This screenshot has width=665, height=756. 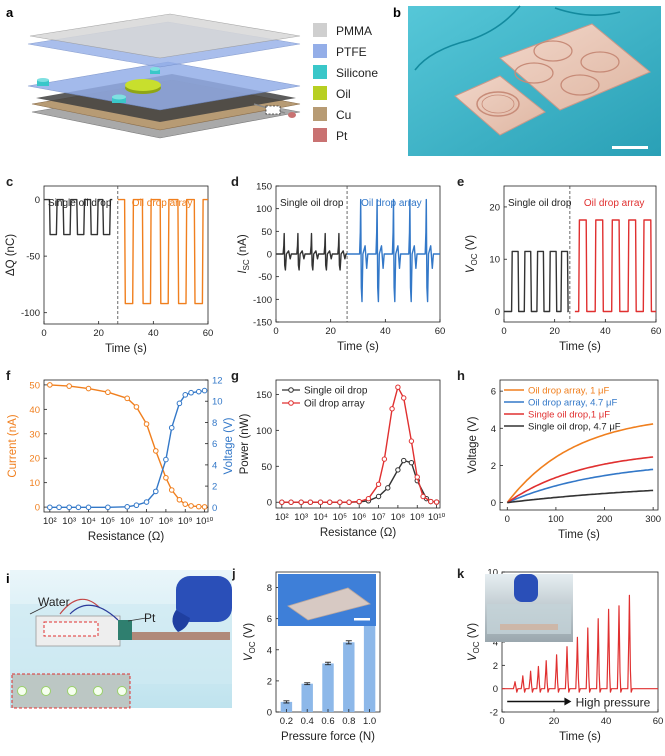 I want to click on x-tick-label: 0.2, so click(x=286, y=721).